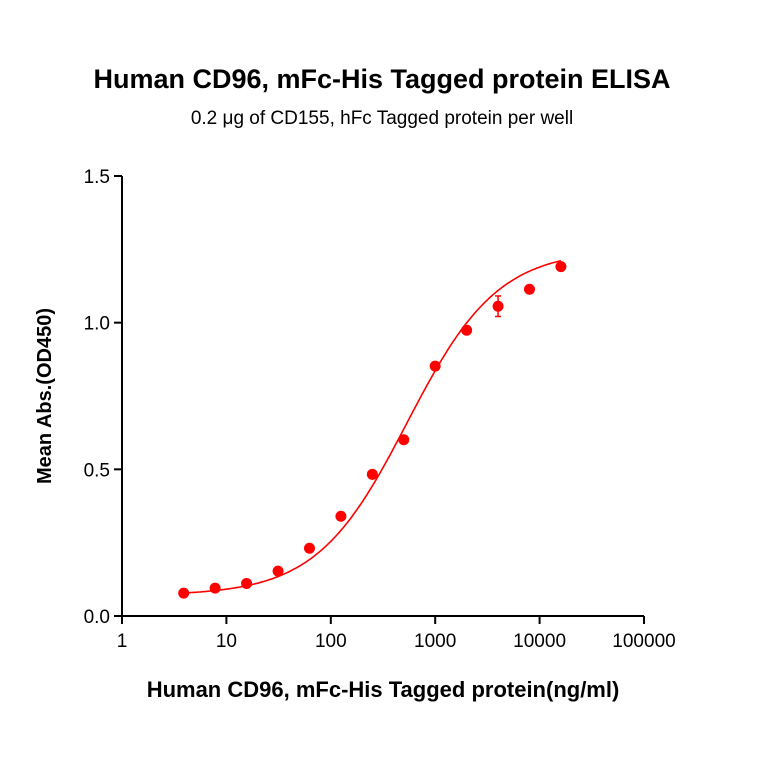 The width and height of the screenshot is (764, 764). Describe the element at coordinates (97, 324) in the screenshot. I see `y-tick-label: 1.0` at that location.